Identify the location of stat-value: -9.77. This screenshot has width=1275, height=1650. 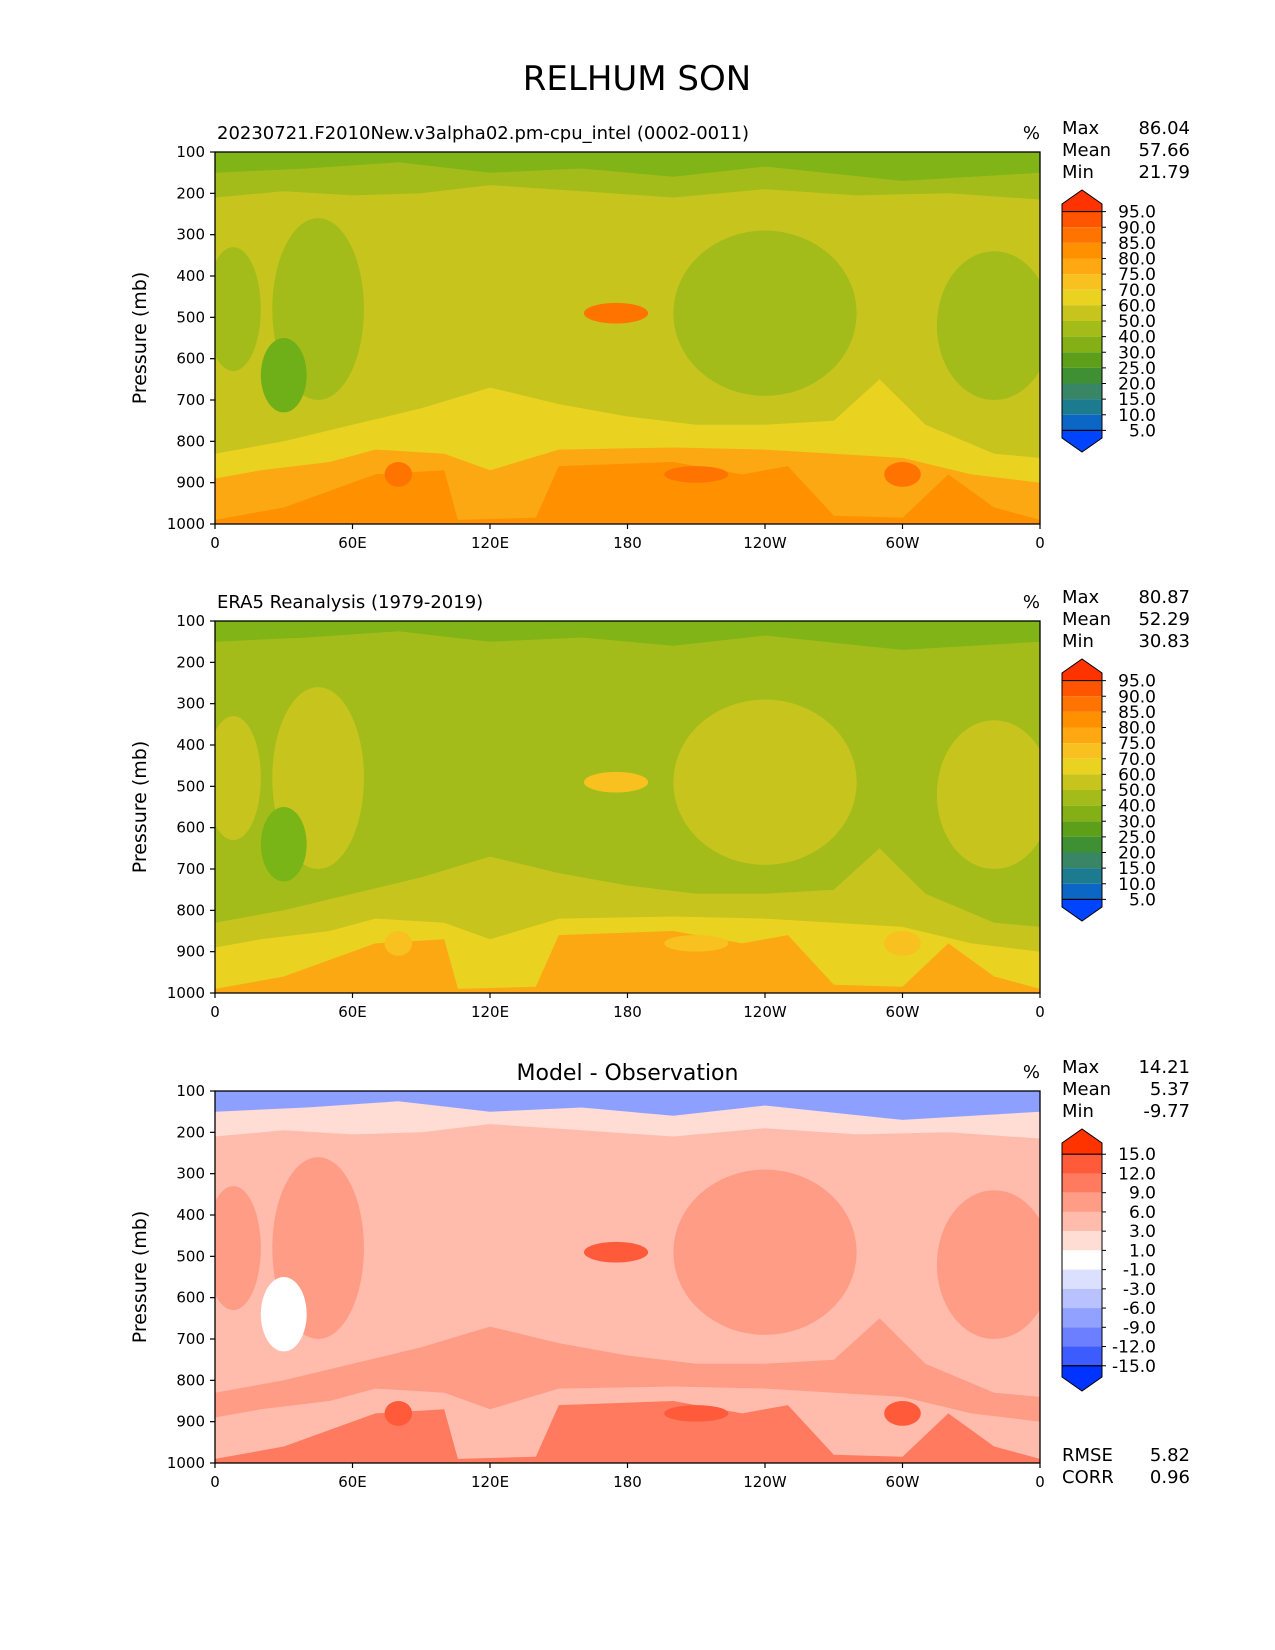
(1166, 1111).